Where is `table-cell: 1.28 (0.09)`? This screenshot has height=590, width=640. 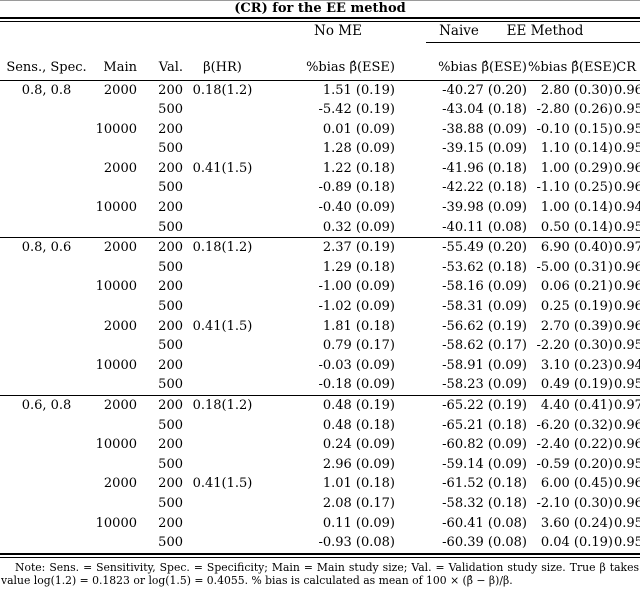 table-cell: 1.28 (0.09) is located at coordinates (358, 149).